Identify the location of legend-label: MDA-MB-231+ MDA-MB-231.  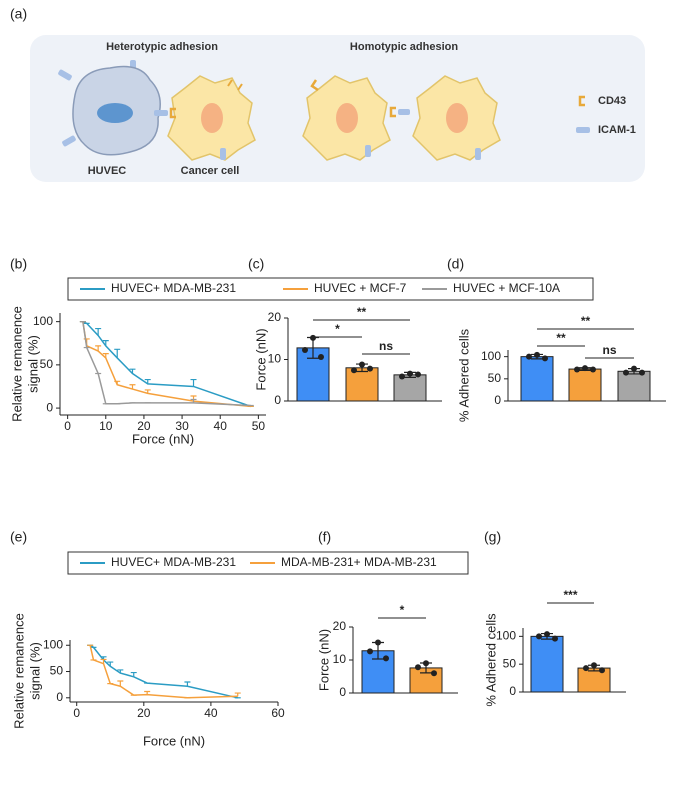
(359, 562).